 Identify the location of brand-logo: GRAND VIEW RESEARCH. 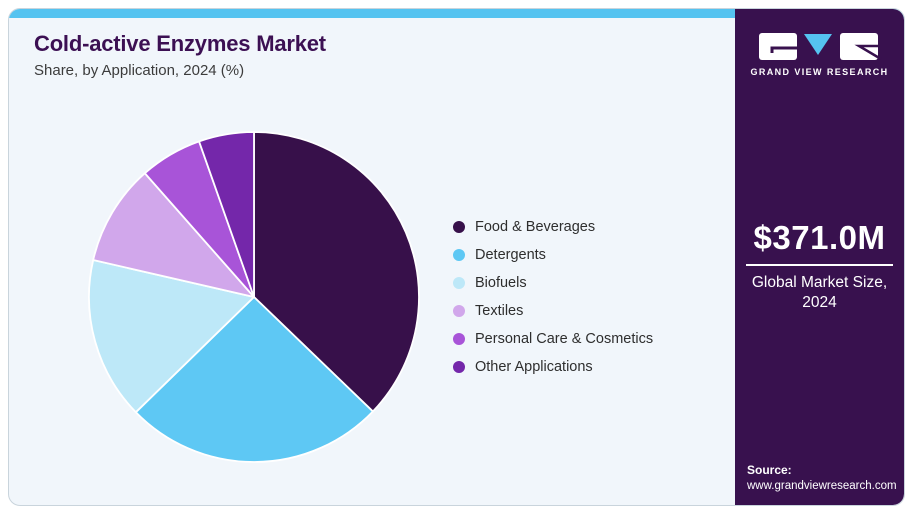
(819, 54).